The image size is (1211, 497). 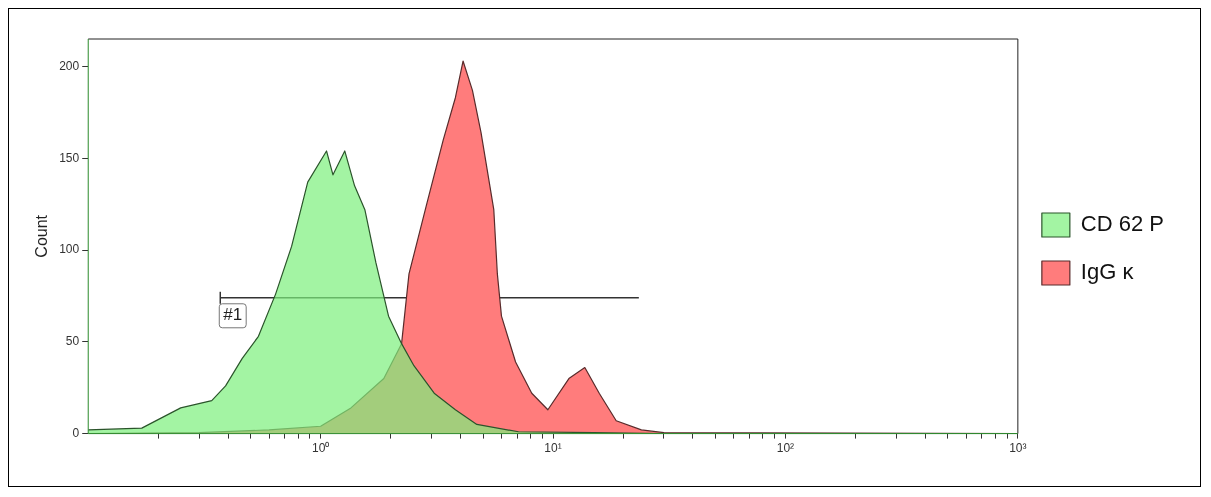 What do you see at coordinates (76, 432) in the screenshot?
I see `y-tick-label: 0` at bounding box center [76, 432].